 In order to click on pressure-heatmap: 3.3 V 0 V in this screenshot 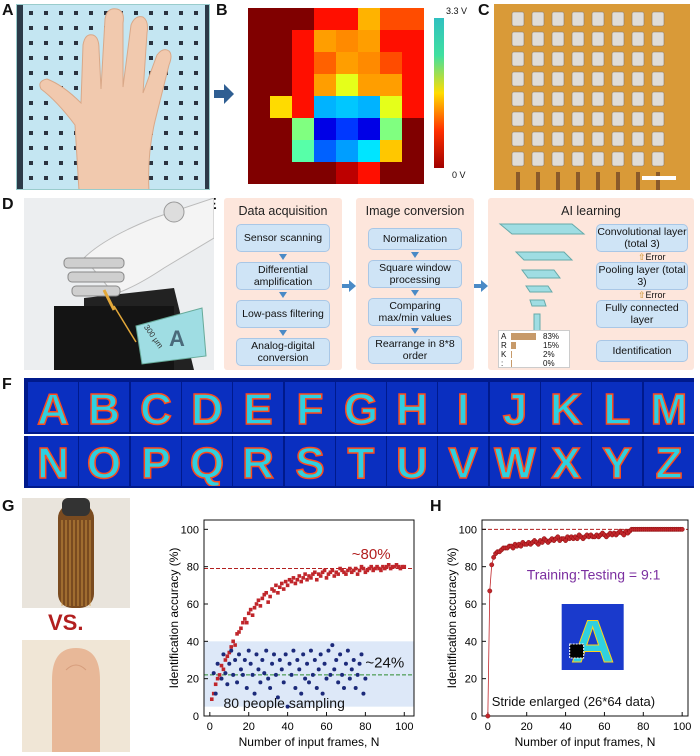, I will do `click(355, 97)`.